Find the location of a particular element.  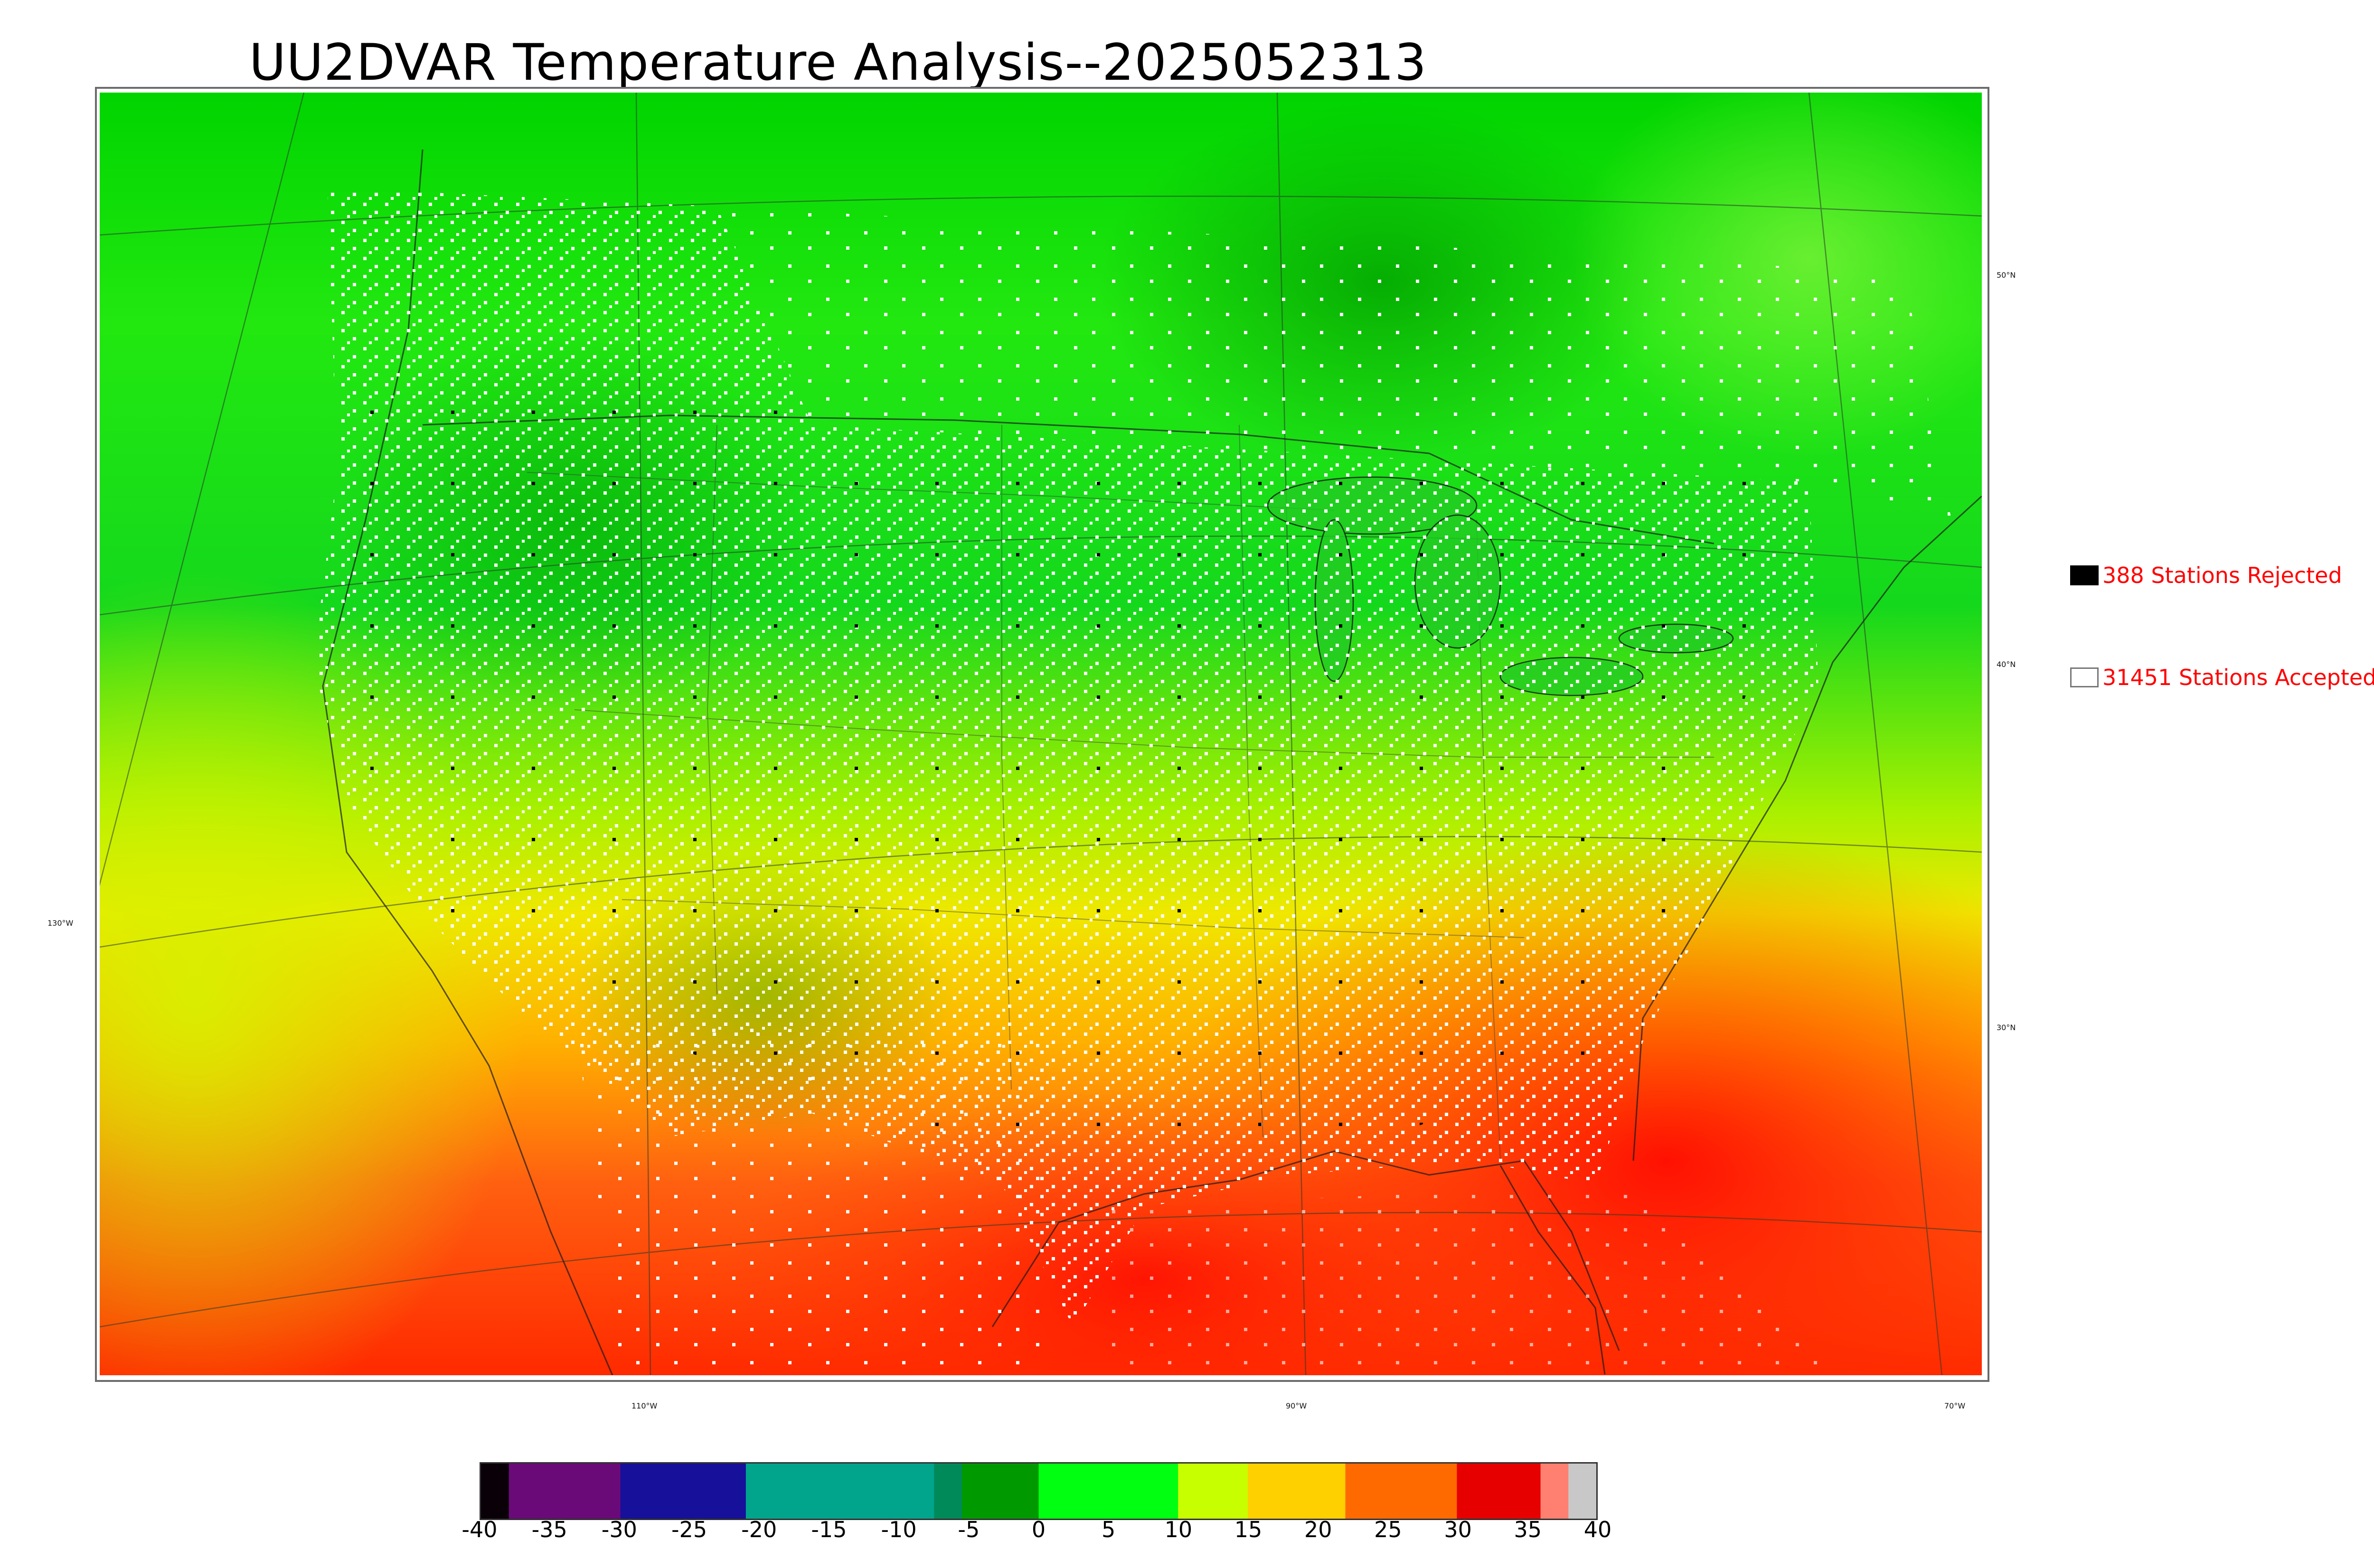

rejected-swatch is located at coordinates (2084, 575).